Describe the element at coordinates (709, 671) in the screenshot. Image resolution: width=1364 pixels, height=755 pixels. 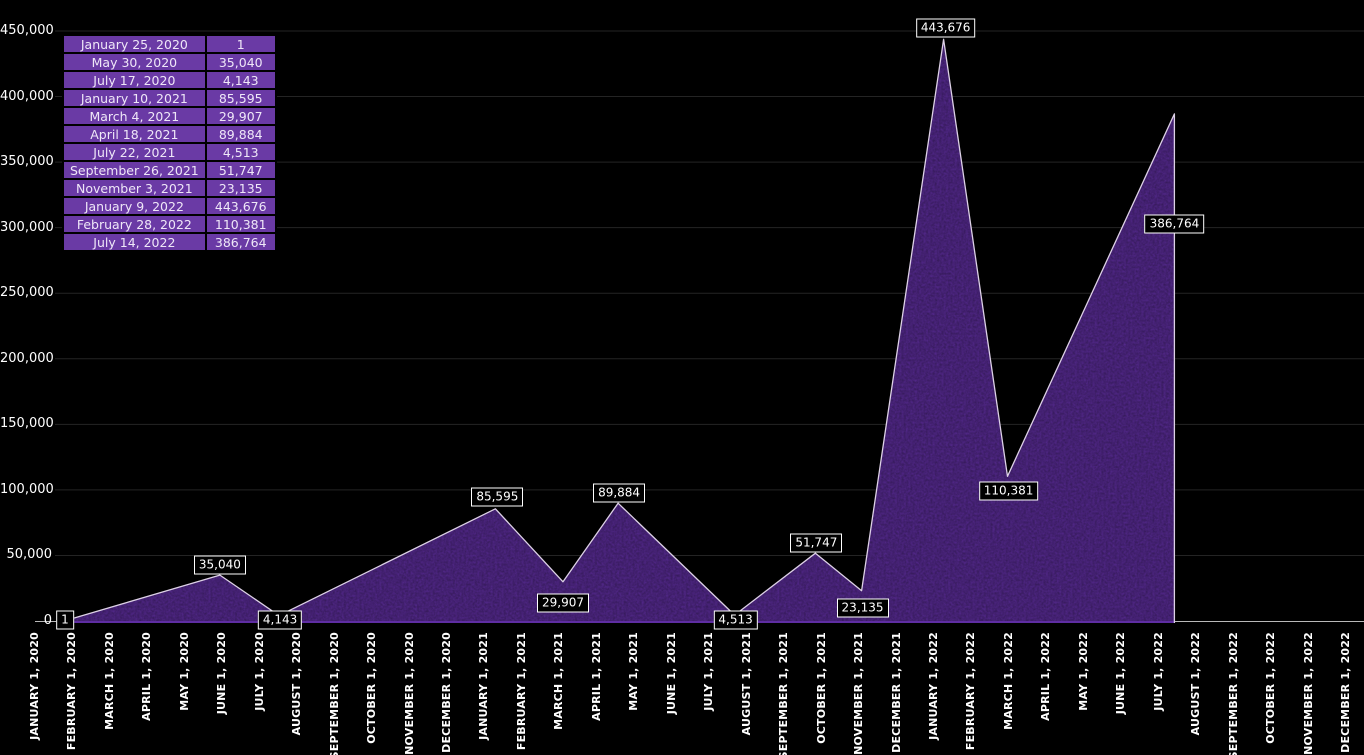
I see `x-tick-label: JULY 1, 2021` at that location.